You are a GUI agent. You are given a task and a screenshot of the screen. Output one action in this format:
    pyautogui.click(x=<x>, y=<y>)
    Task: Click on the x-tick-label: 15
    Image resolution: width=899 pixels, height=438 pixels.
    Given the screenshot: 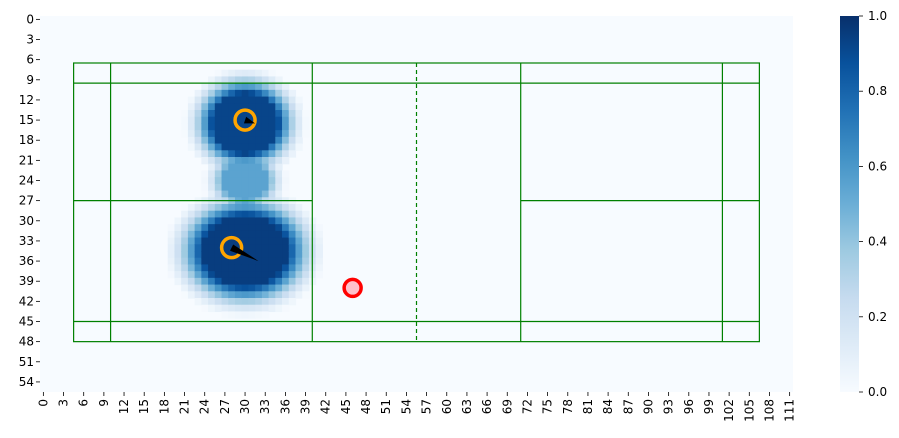 What is the action you would take?
    pyautogui.click(x=144, y=406)
    